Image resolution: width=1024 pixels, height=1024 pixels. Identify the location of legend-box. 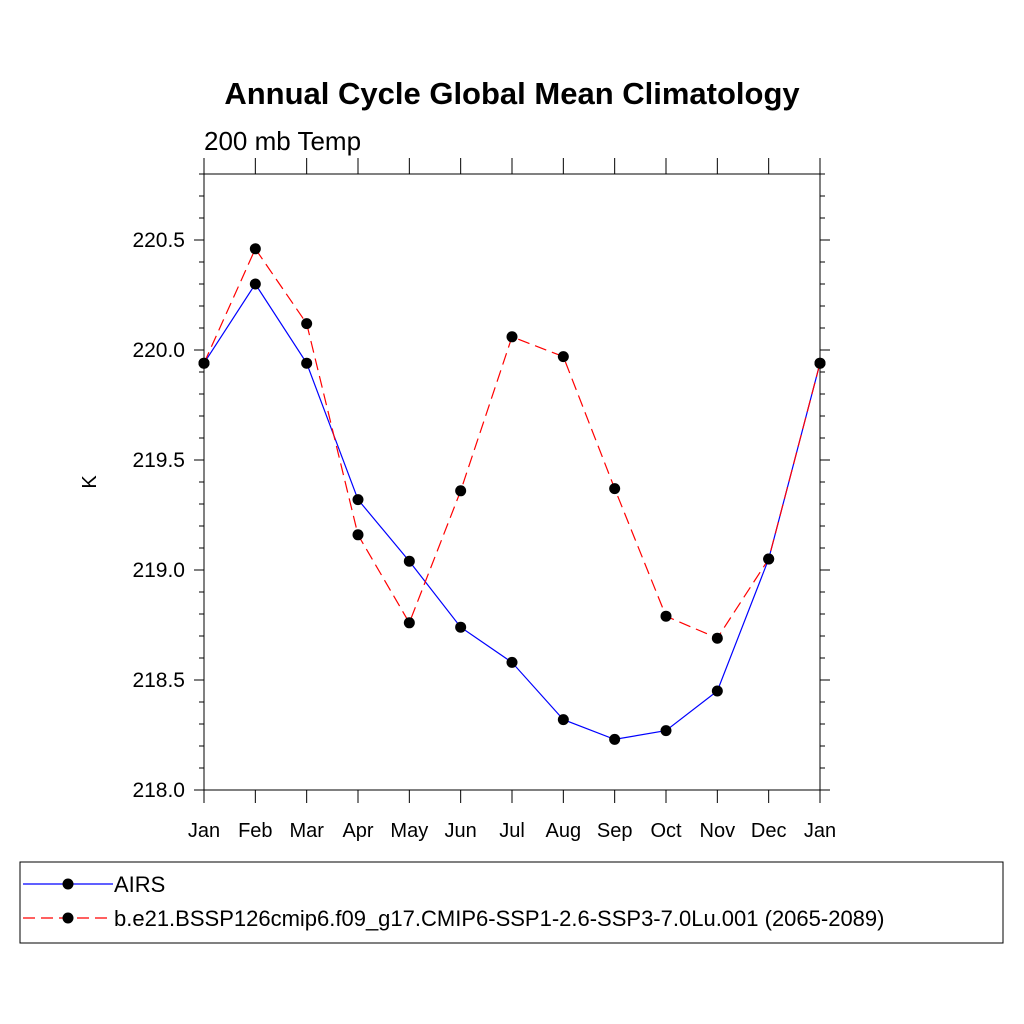
(511, 902).